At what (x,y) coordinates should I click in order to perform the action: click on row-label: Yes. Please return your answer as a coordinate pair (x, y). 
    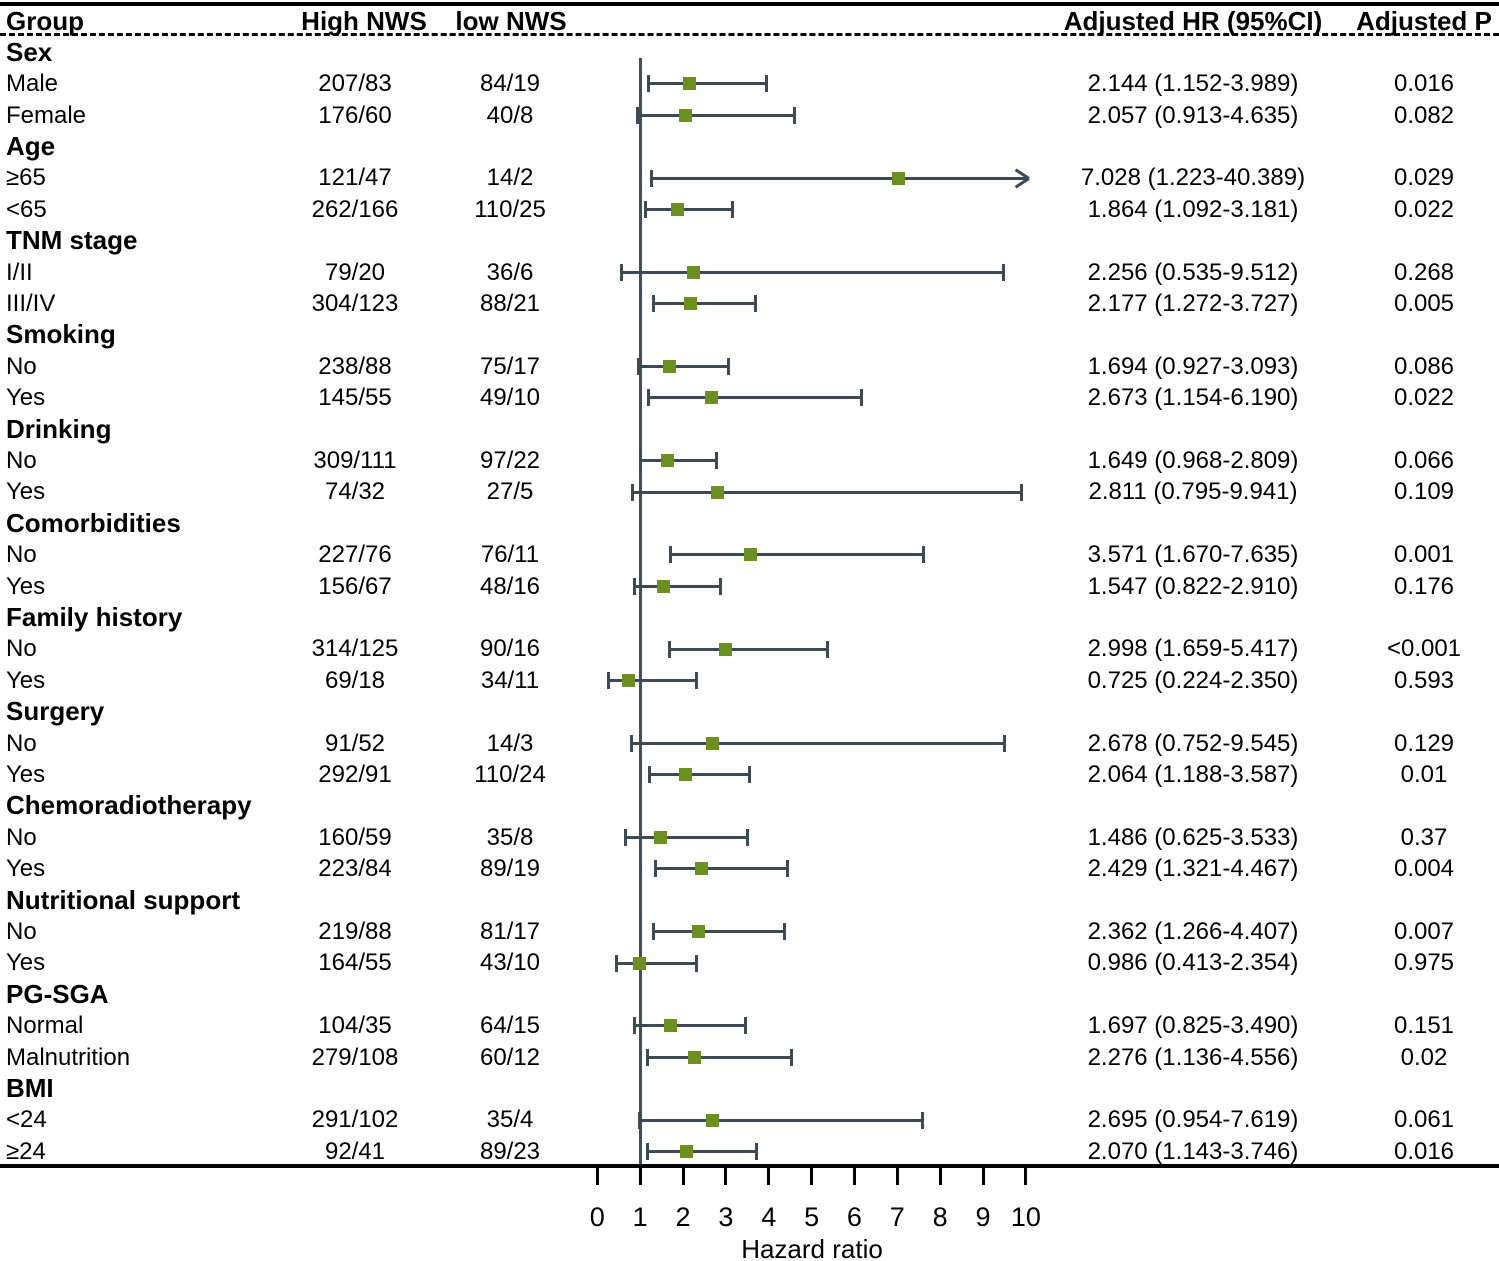
    Looking at the image, I should click on (26, 680).